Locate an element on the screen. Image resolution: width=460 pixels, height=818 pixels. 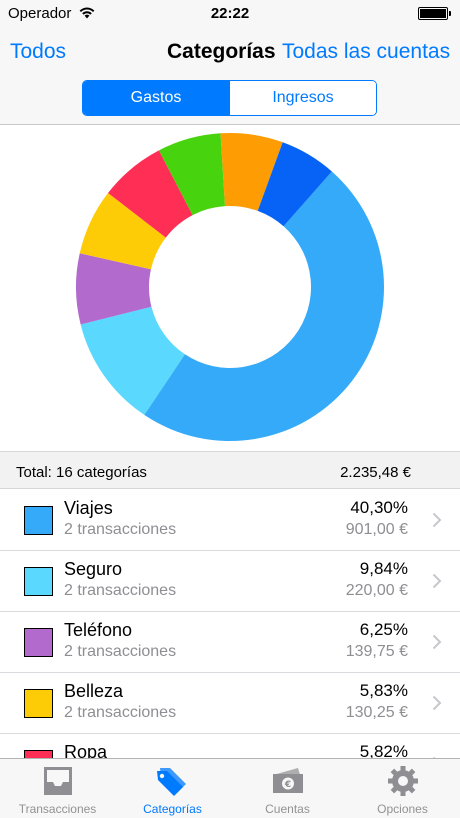
tab-options-label: Opciones is located at coordinates (402, 809).